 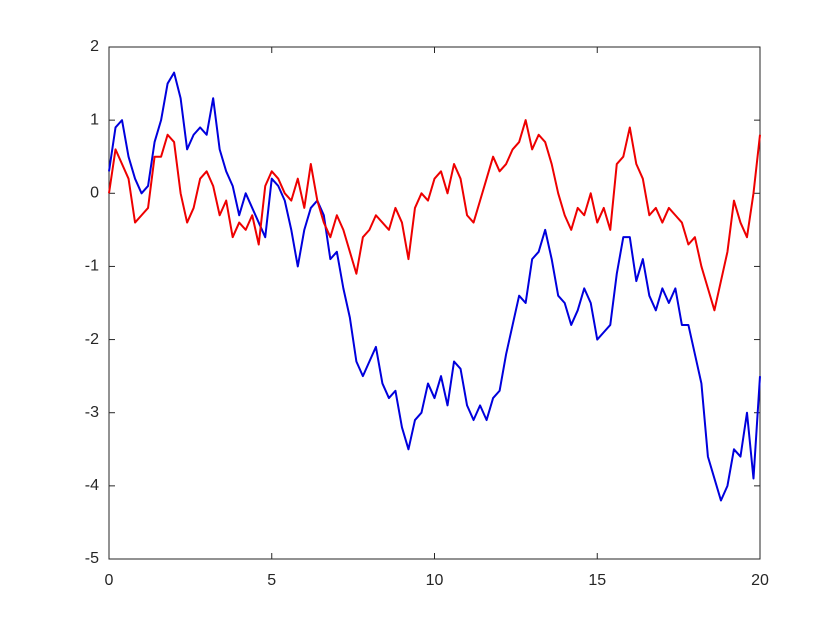 I want to click on x-tick-label: 15, so click(x=597, y=580).